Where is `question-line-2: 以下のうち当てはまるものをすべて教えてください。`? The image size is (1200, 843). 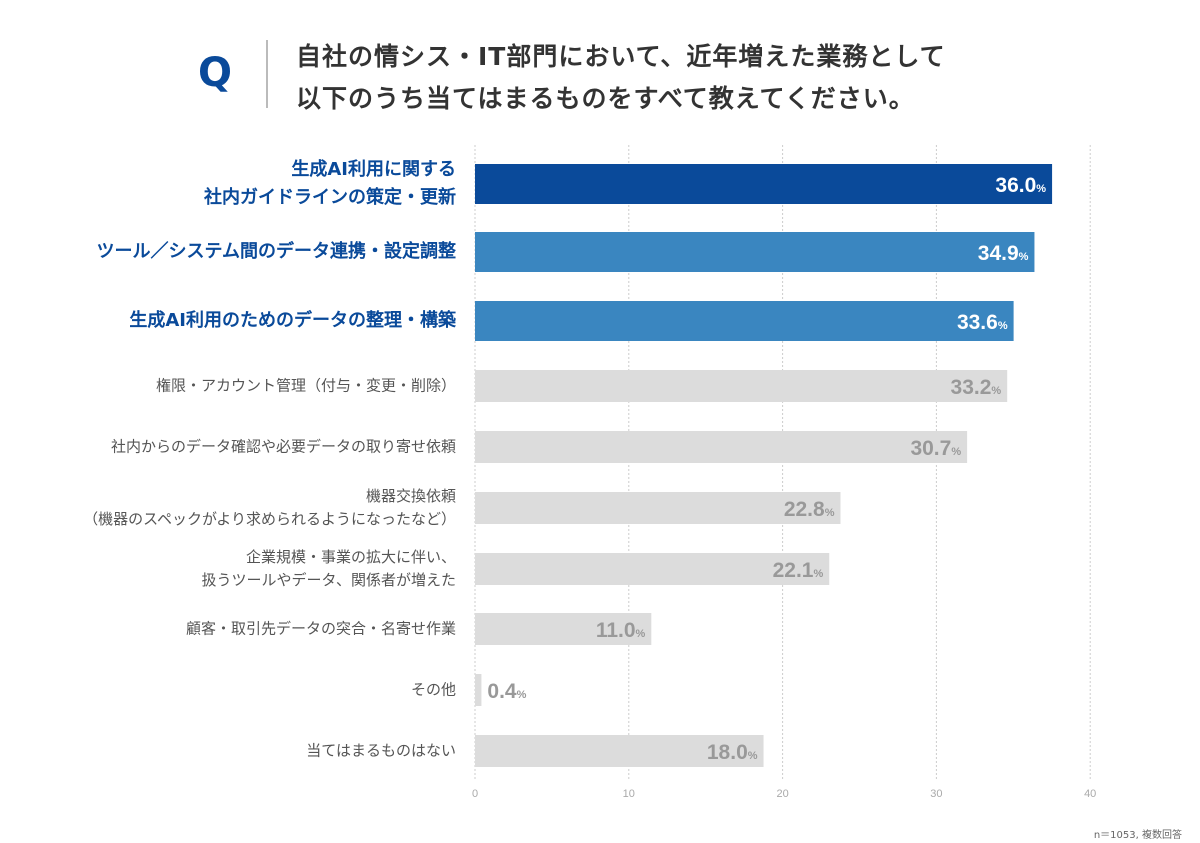 question-line-2: 以下のうち当てはまるものをすべて教えてください。 is located at coordinates (605, 98).